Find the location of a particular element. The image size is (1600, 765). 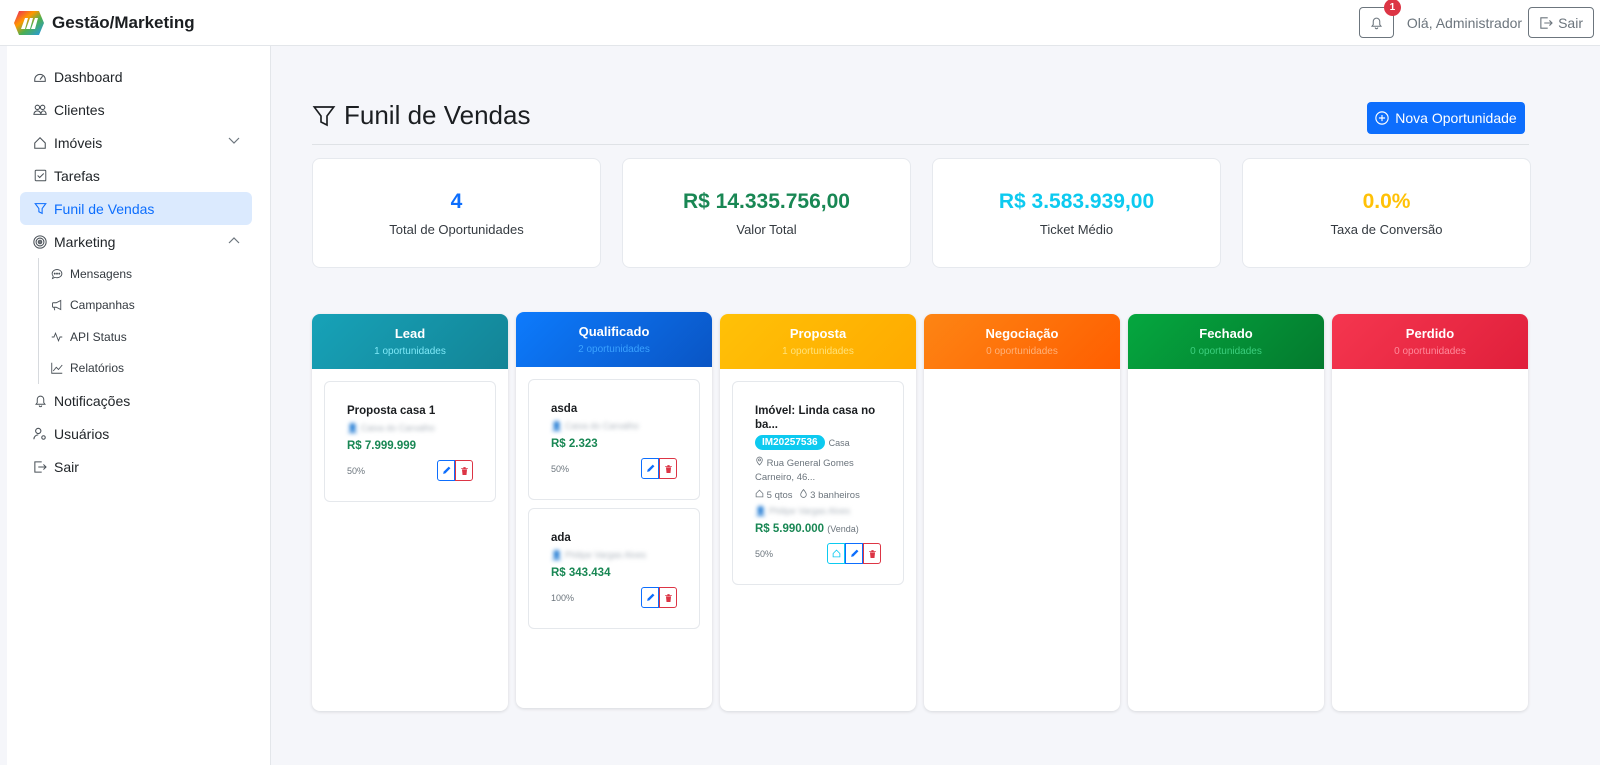

deal-value: R$ 343.434 is located at coordinates (581, 573).